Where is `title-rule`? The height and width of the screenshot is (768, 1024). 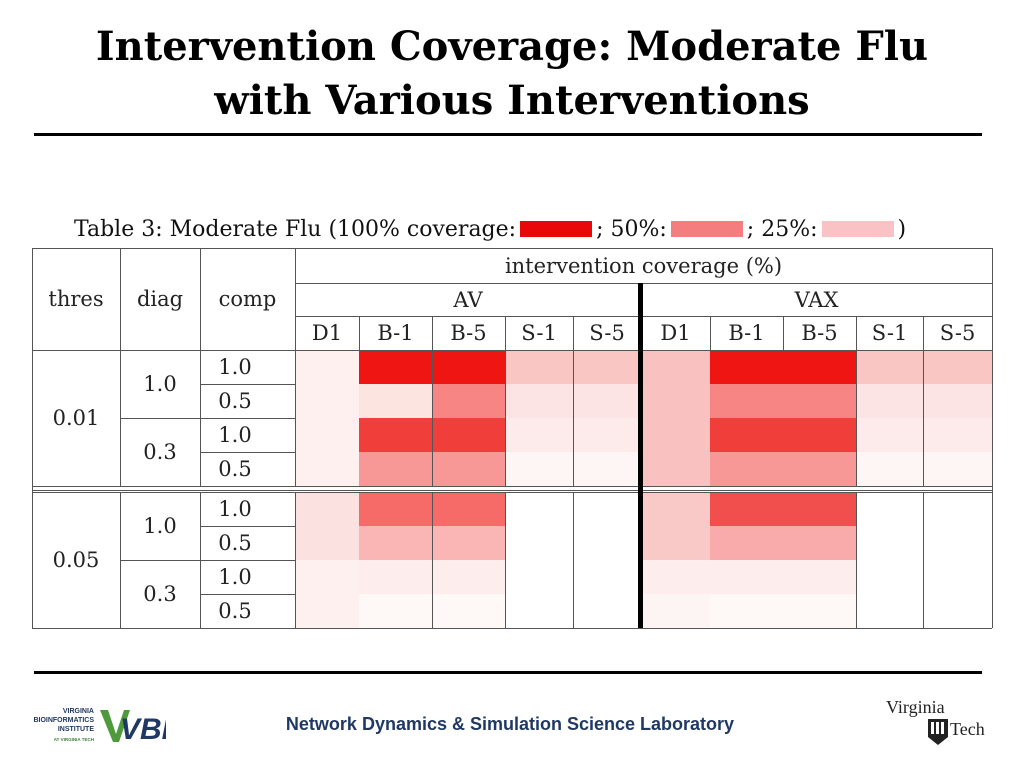
title-rule is located at coordinates (508, 134).